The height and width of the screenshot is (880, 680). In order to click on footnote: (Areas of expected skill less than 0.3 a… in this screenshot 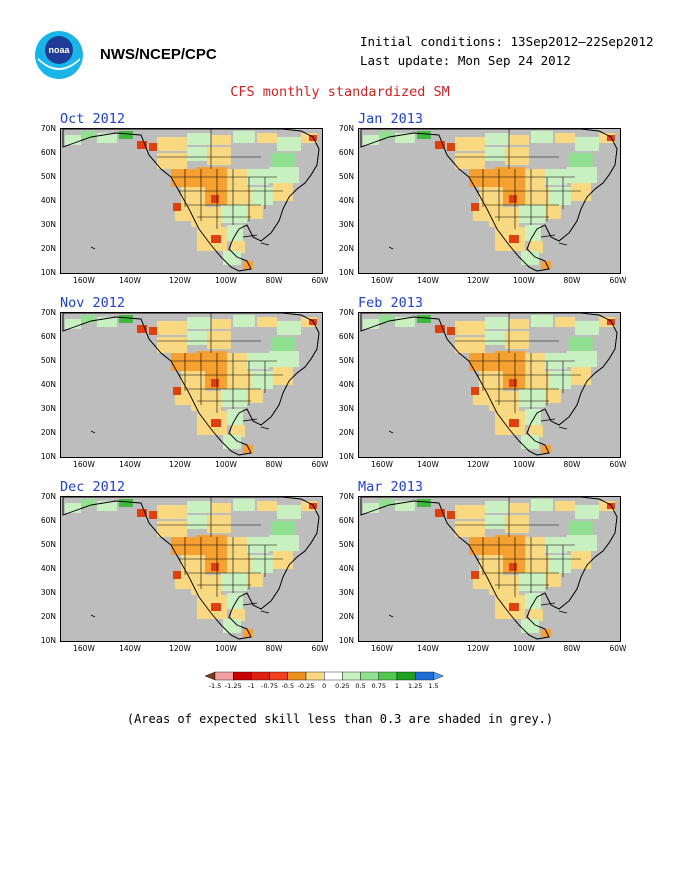, I will do `click(340, 719)`.